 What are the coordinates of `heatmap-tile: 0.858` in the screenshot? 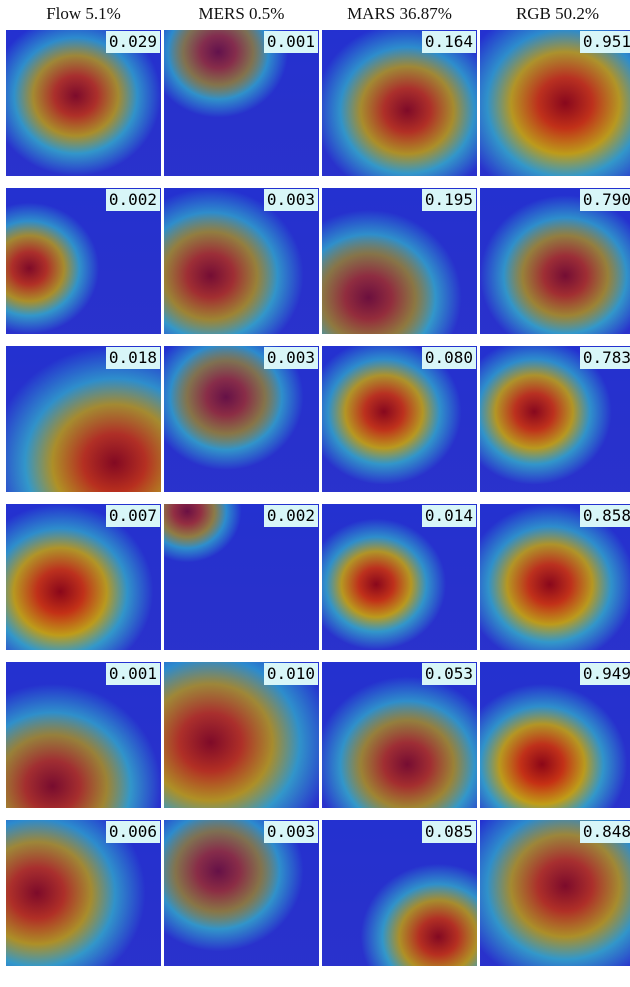 It's located at (555, 577).